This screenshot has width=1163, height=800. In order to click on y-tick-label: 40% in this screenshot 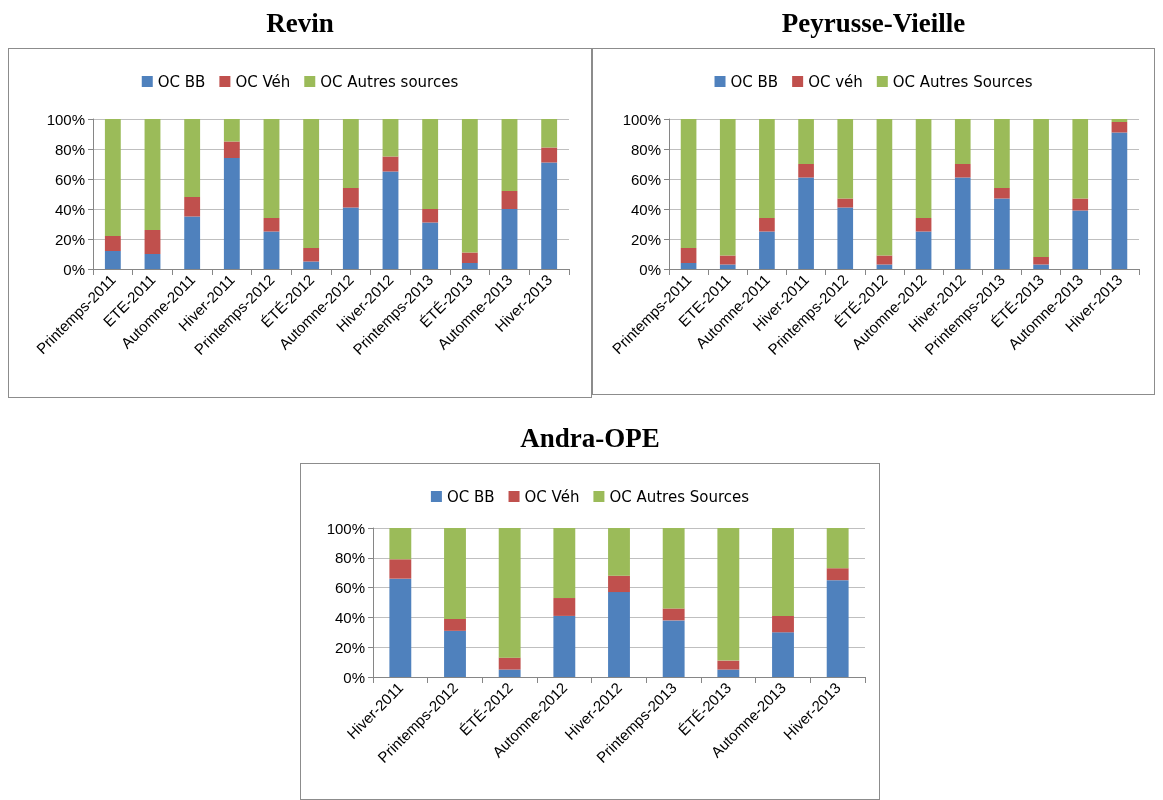, I will do `click(69, 209)`.